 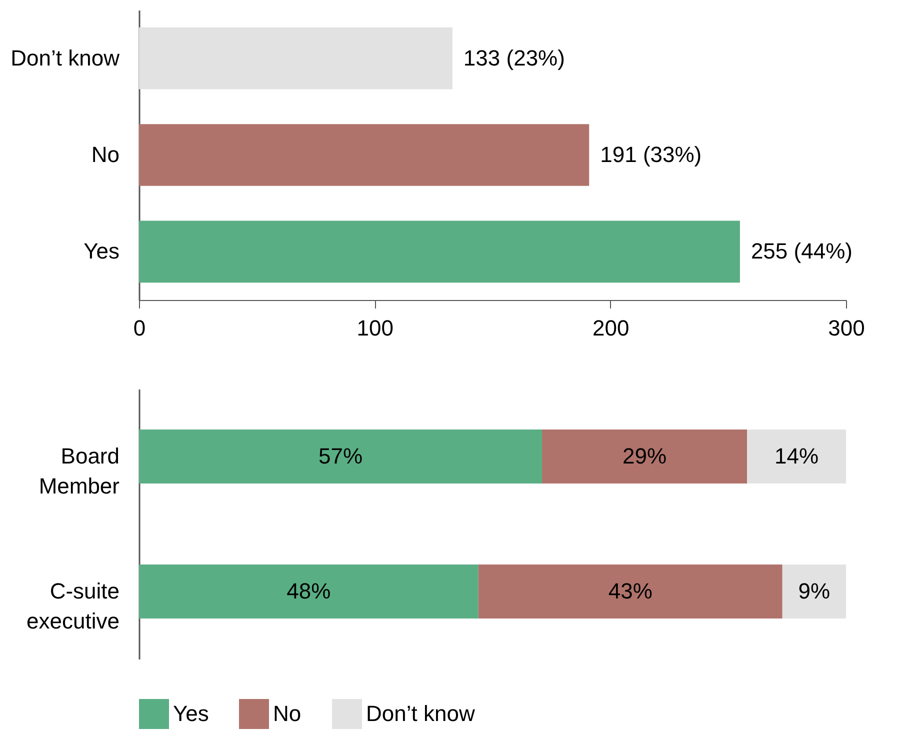 I want to click on y-tick-label: No, so click(x=105, y=154).